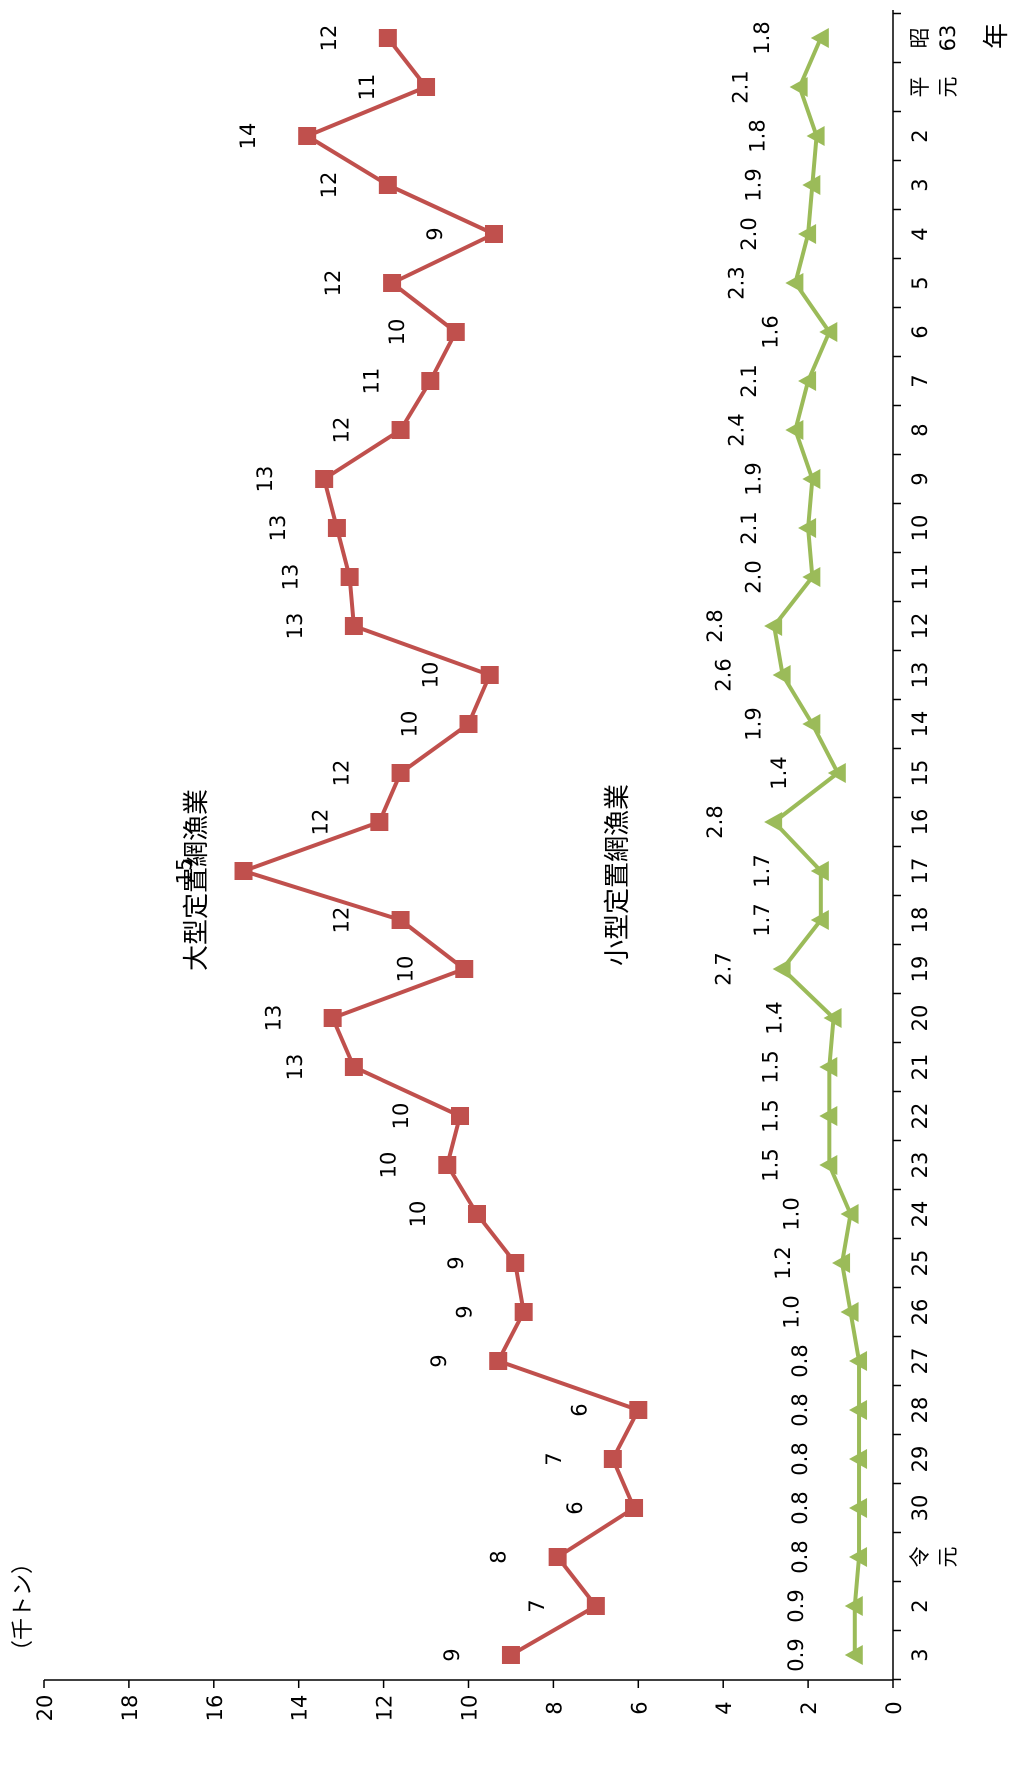 This screenshot has width=1030, height=1780. What do you see at coordinates (499, 1556) in the screenshot?
I see `data-label: 8` at bounding box center [499, 1556].